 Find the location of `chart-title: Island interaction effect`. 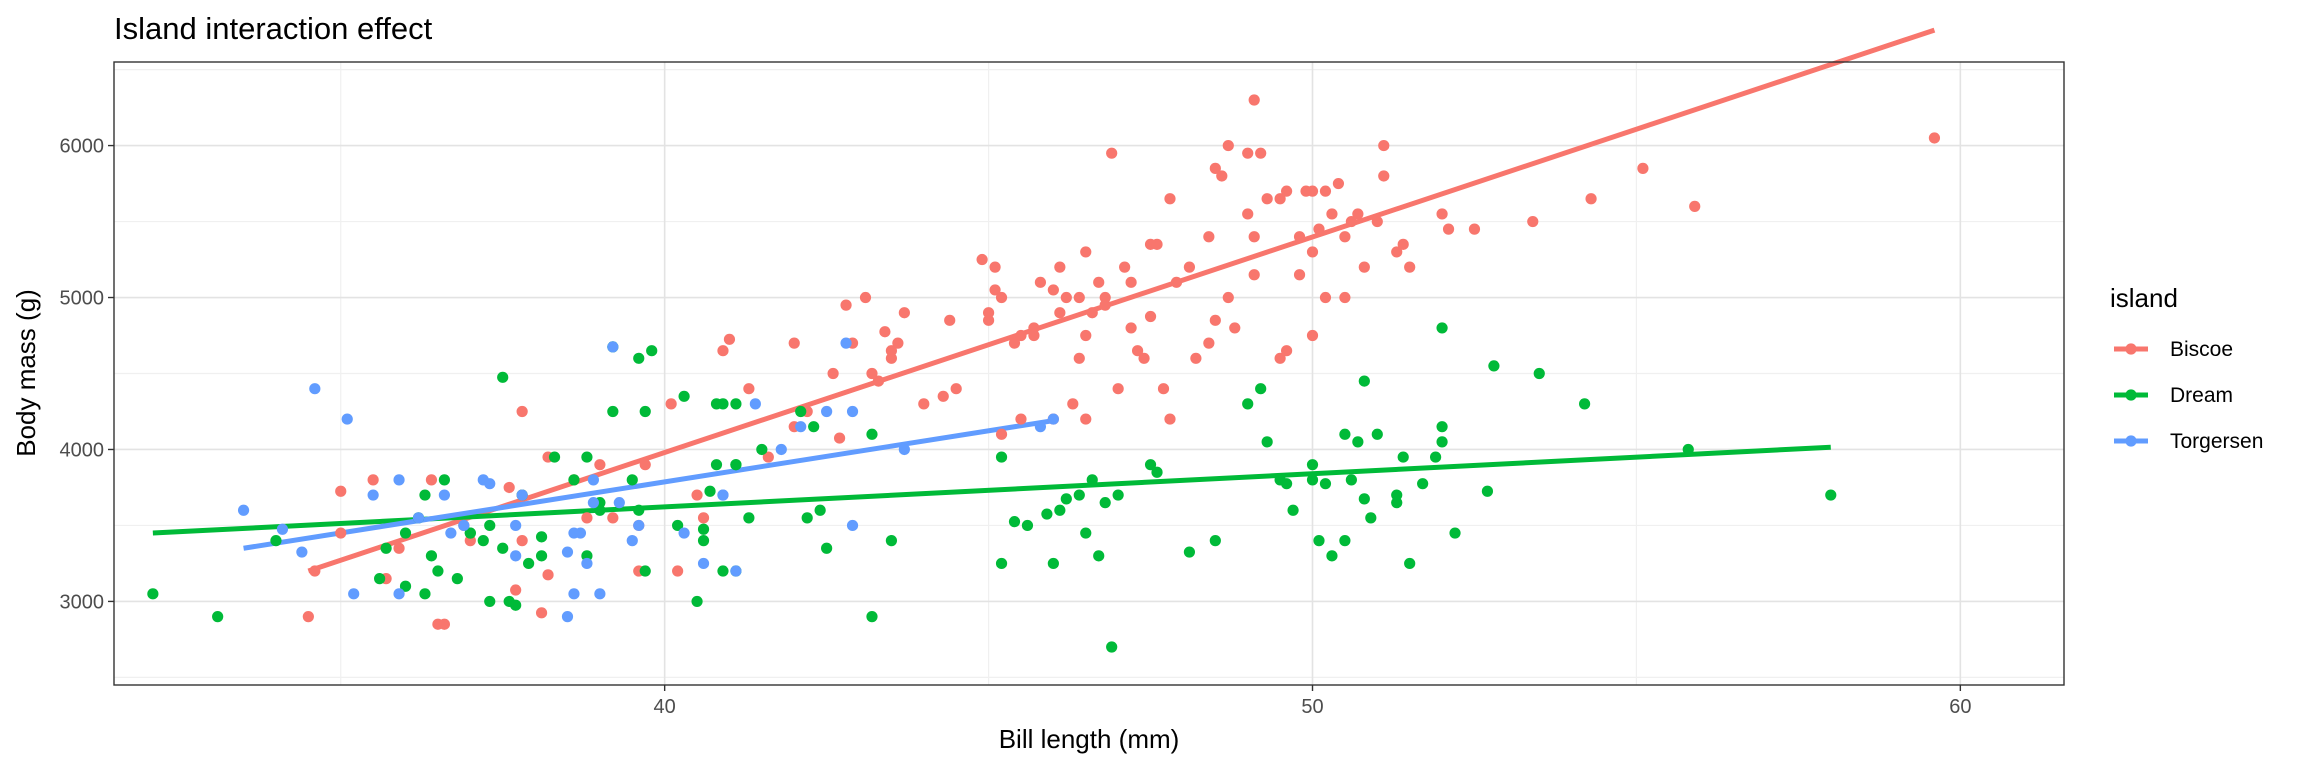

chart-title: Island interaction effect is located at coordinates (273, 28).